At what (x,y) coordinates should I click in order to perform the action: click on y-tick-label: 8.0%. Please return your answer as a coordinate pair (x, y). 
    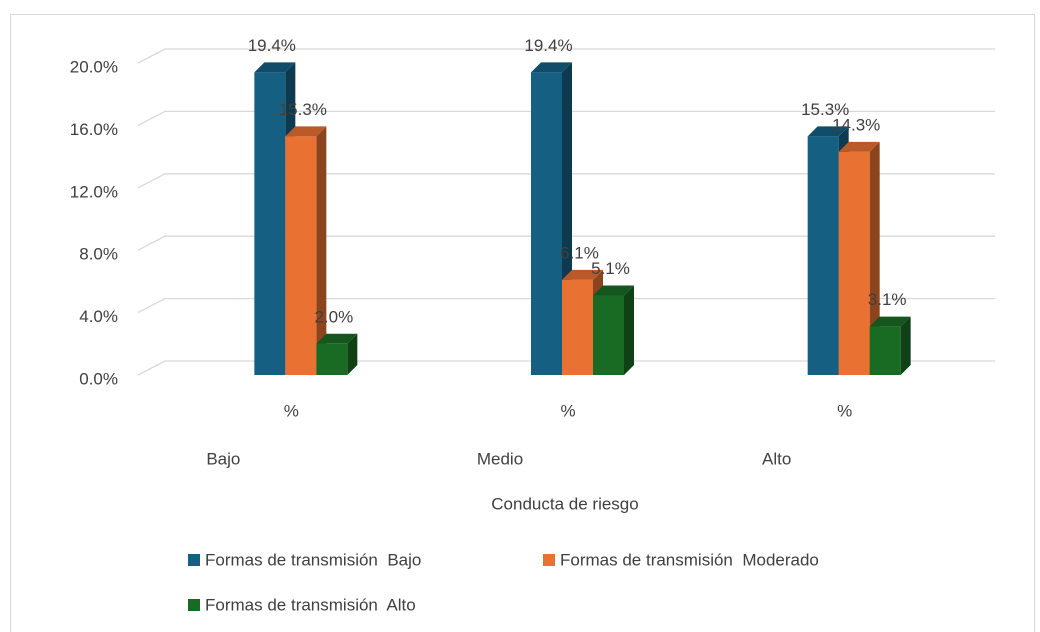
    Looking at the image, I should click on (98, 254).